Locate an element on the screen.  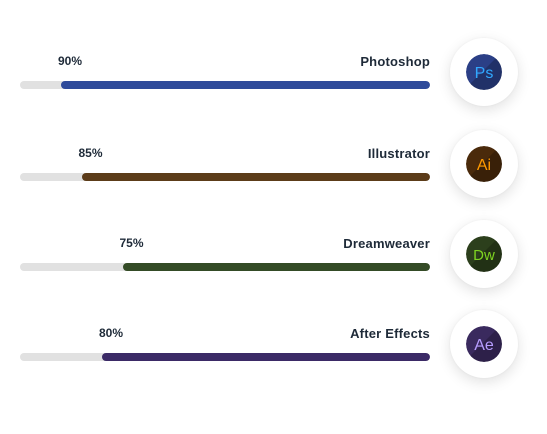
skill-icon-badge: Ae is located at coordinates (484, 344).